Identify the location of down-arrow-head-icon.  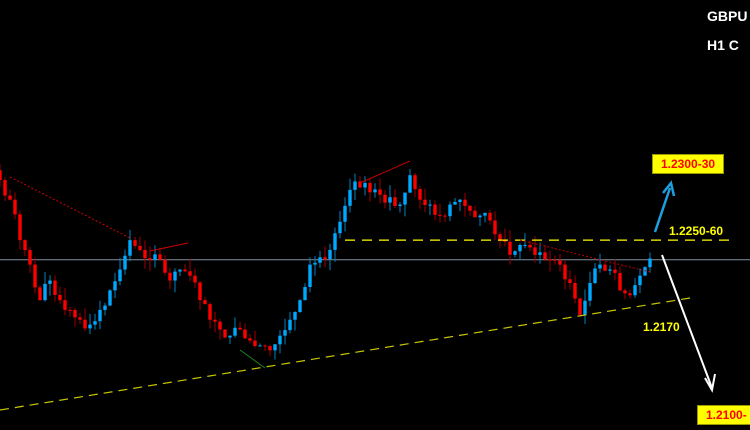
(710, 383).